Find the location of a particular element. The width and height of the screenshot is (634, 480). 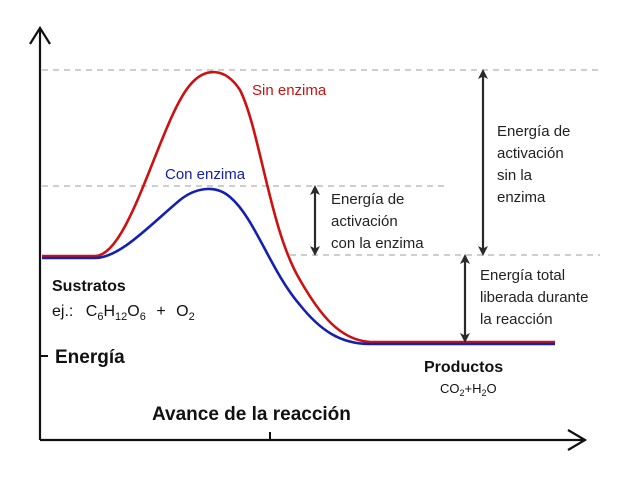

x-axis-arrowhead is located at coordinates (577, 440).